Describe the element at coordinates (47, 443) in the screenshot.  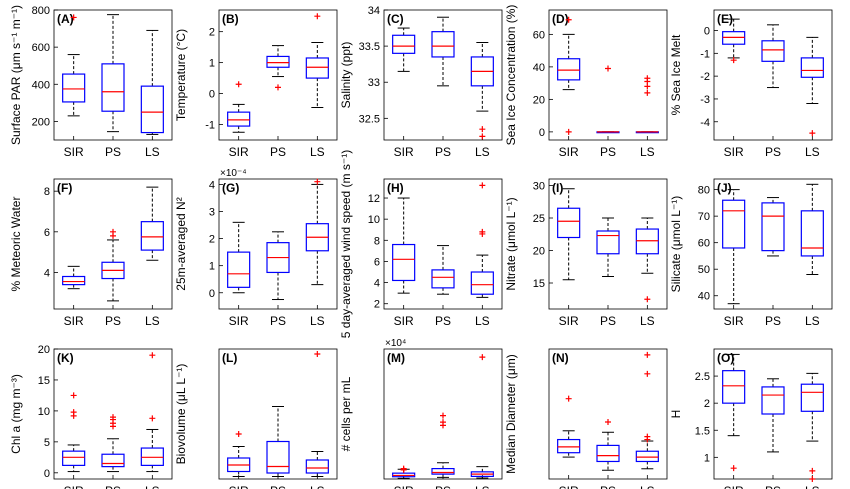
I see `y-tick-label: 5` at that location.